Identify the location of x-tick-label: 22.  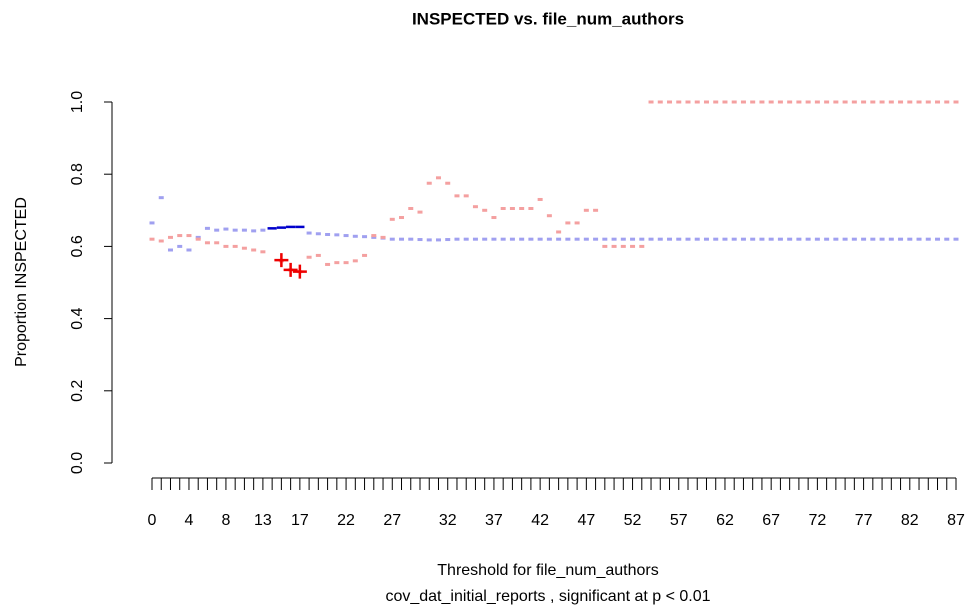
(346, 520).